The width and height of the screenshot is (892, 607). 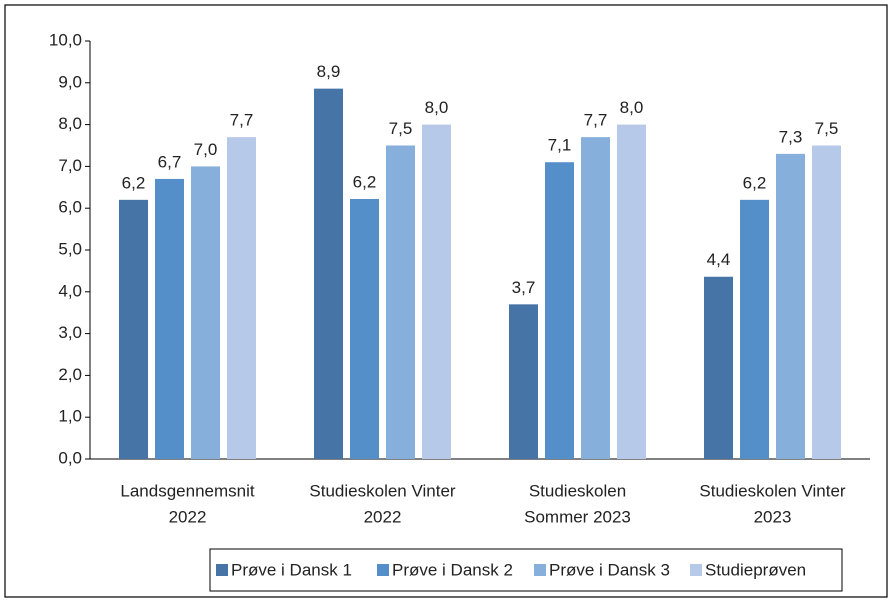 What do you see at coordinates (70, 207) in the screenshot?
I see `y-tick-label: 6,0` at bounding box center [70, 207].